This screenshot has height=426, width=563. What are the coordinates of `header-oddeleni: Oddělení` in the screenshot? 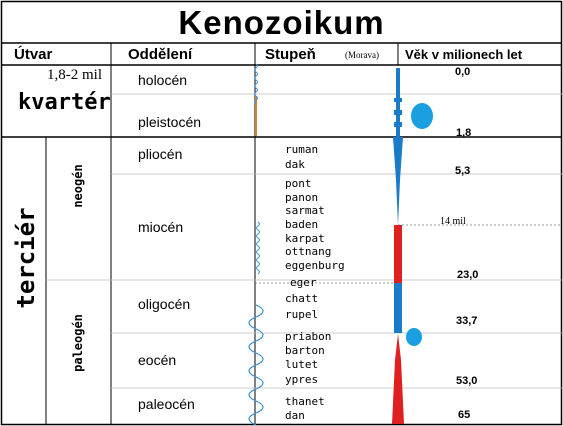 It's located at (160, 54).